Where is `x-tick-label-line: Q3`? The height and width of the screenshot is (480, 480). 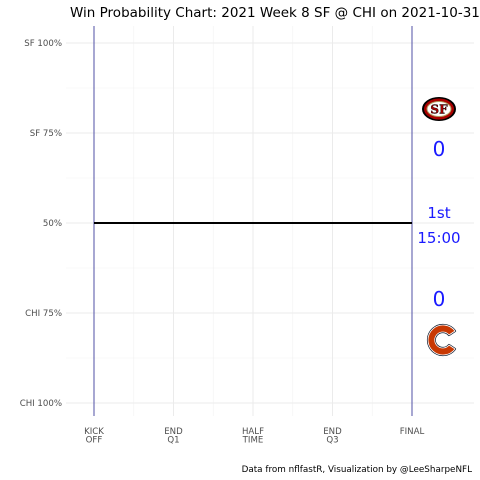
x-tick-label-line: Q3 is located at coordinates (332, 441).